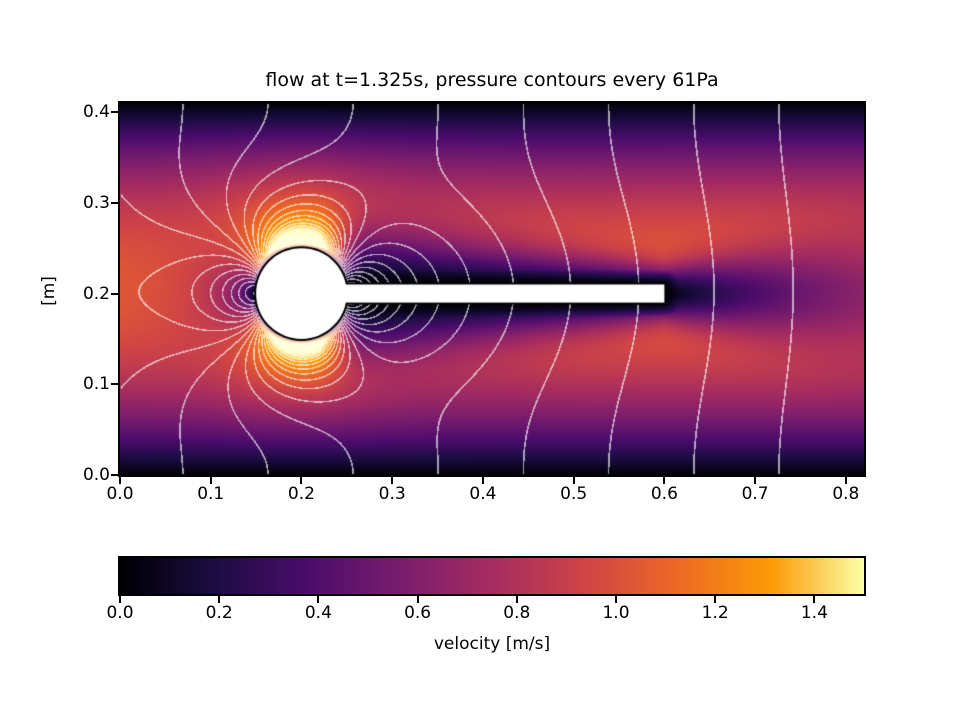 Image resolution: width=960 pixels, height=720 pixels. Describe the element at coordinates (120, 613) in the screenshot. I see `colorbar-tick-label: 0.0` at that location.